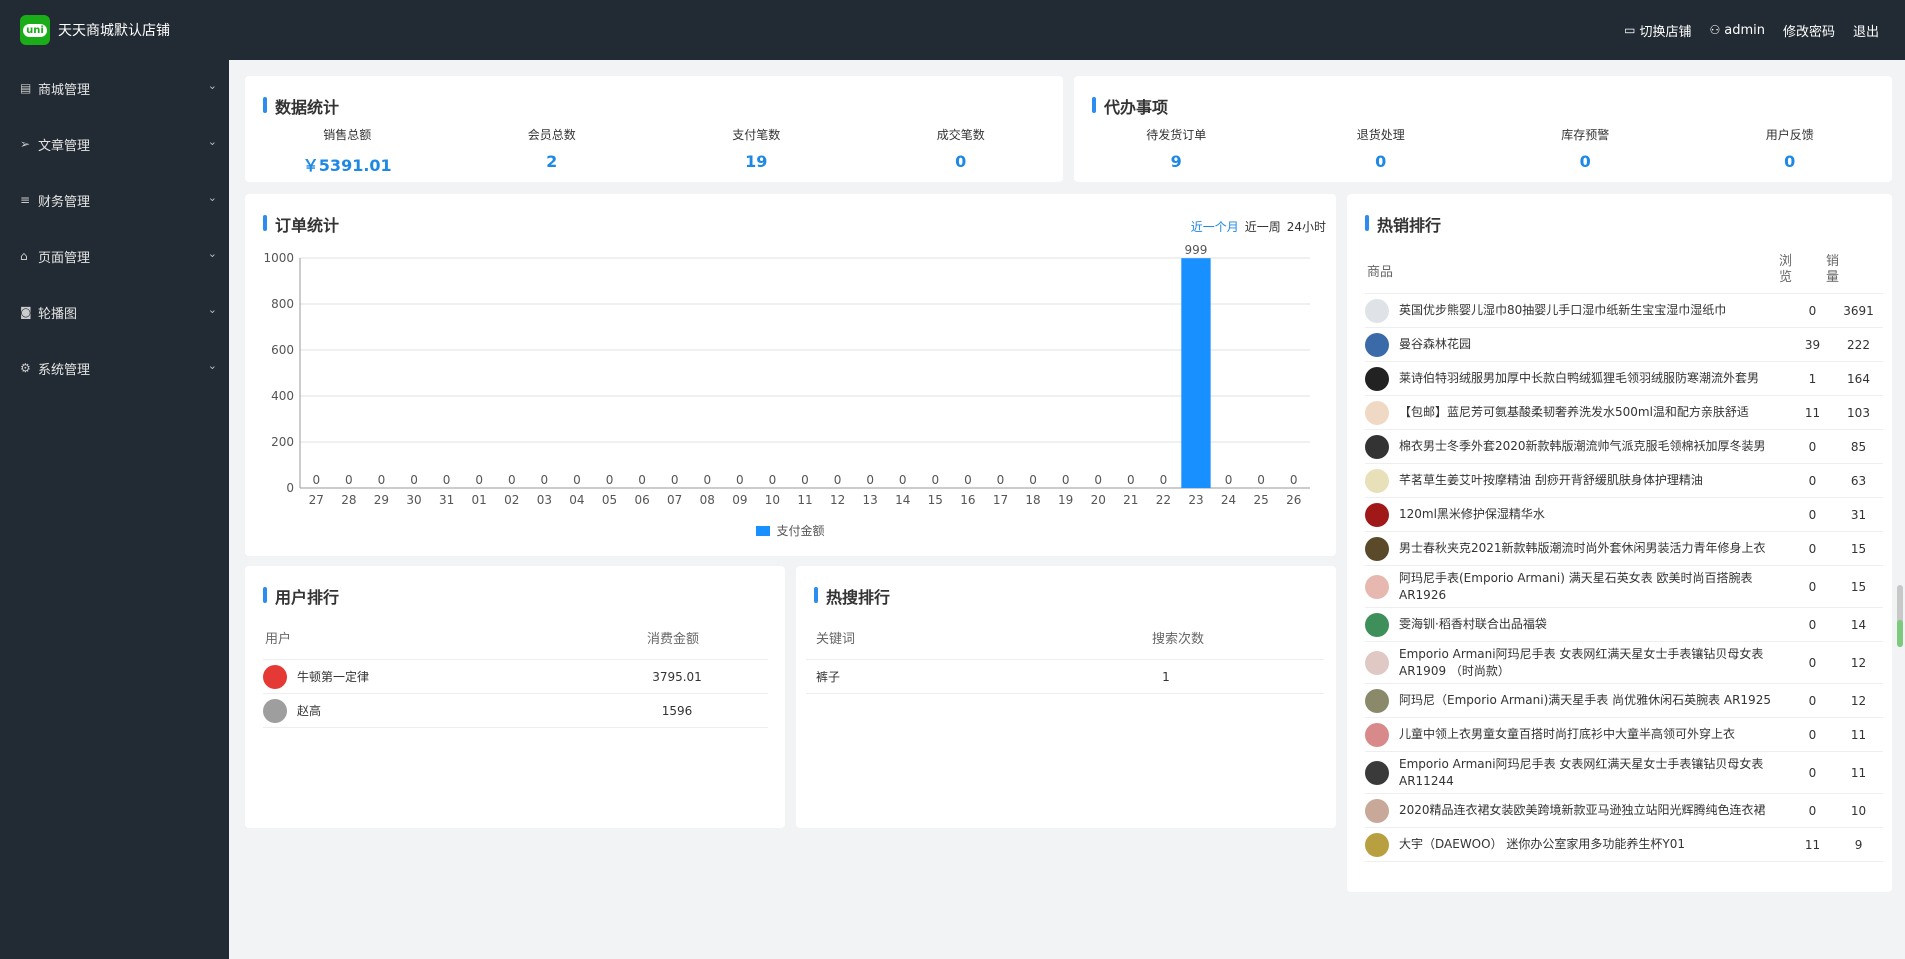  Describe the element at coordinates (114, 88) in the screenshot. I see `sidebar-item-mall: ▤ 商城管理 ⌄` at that location.